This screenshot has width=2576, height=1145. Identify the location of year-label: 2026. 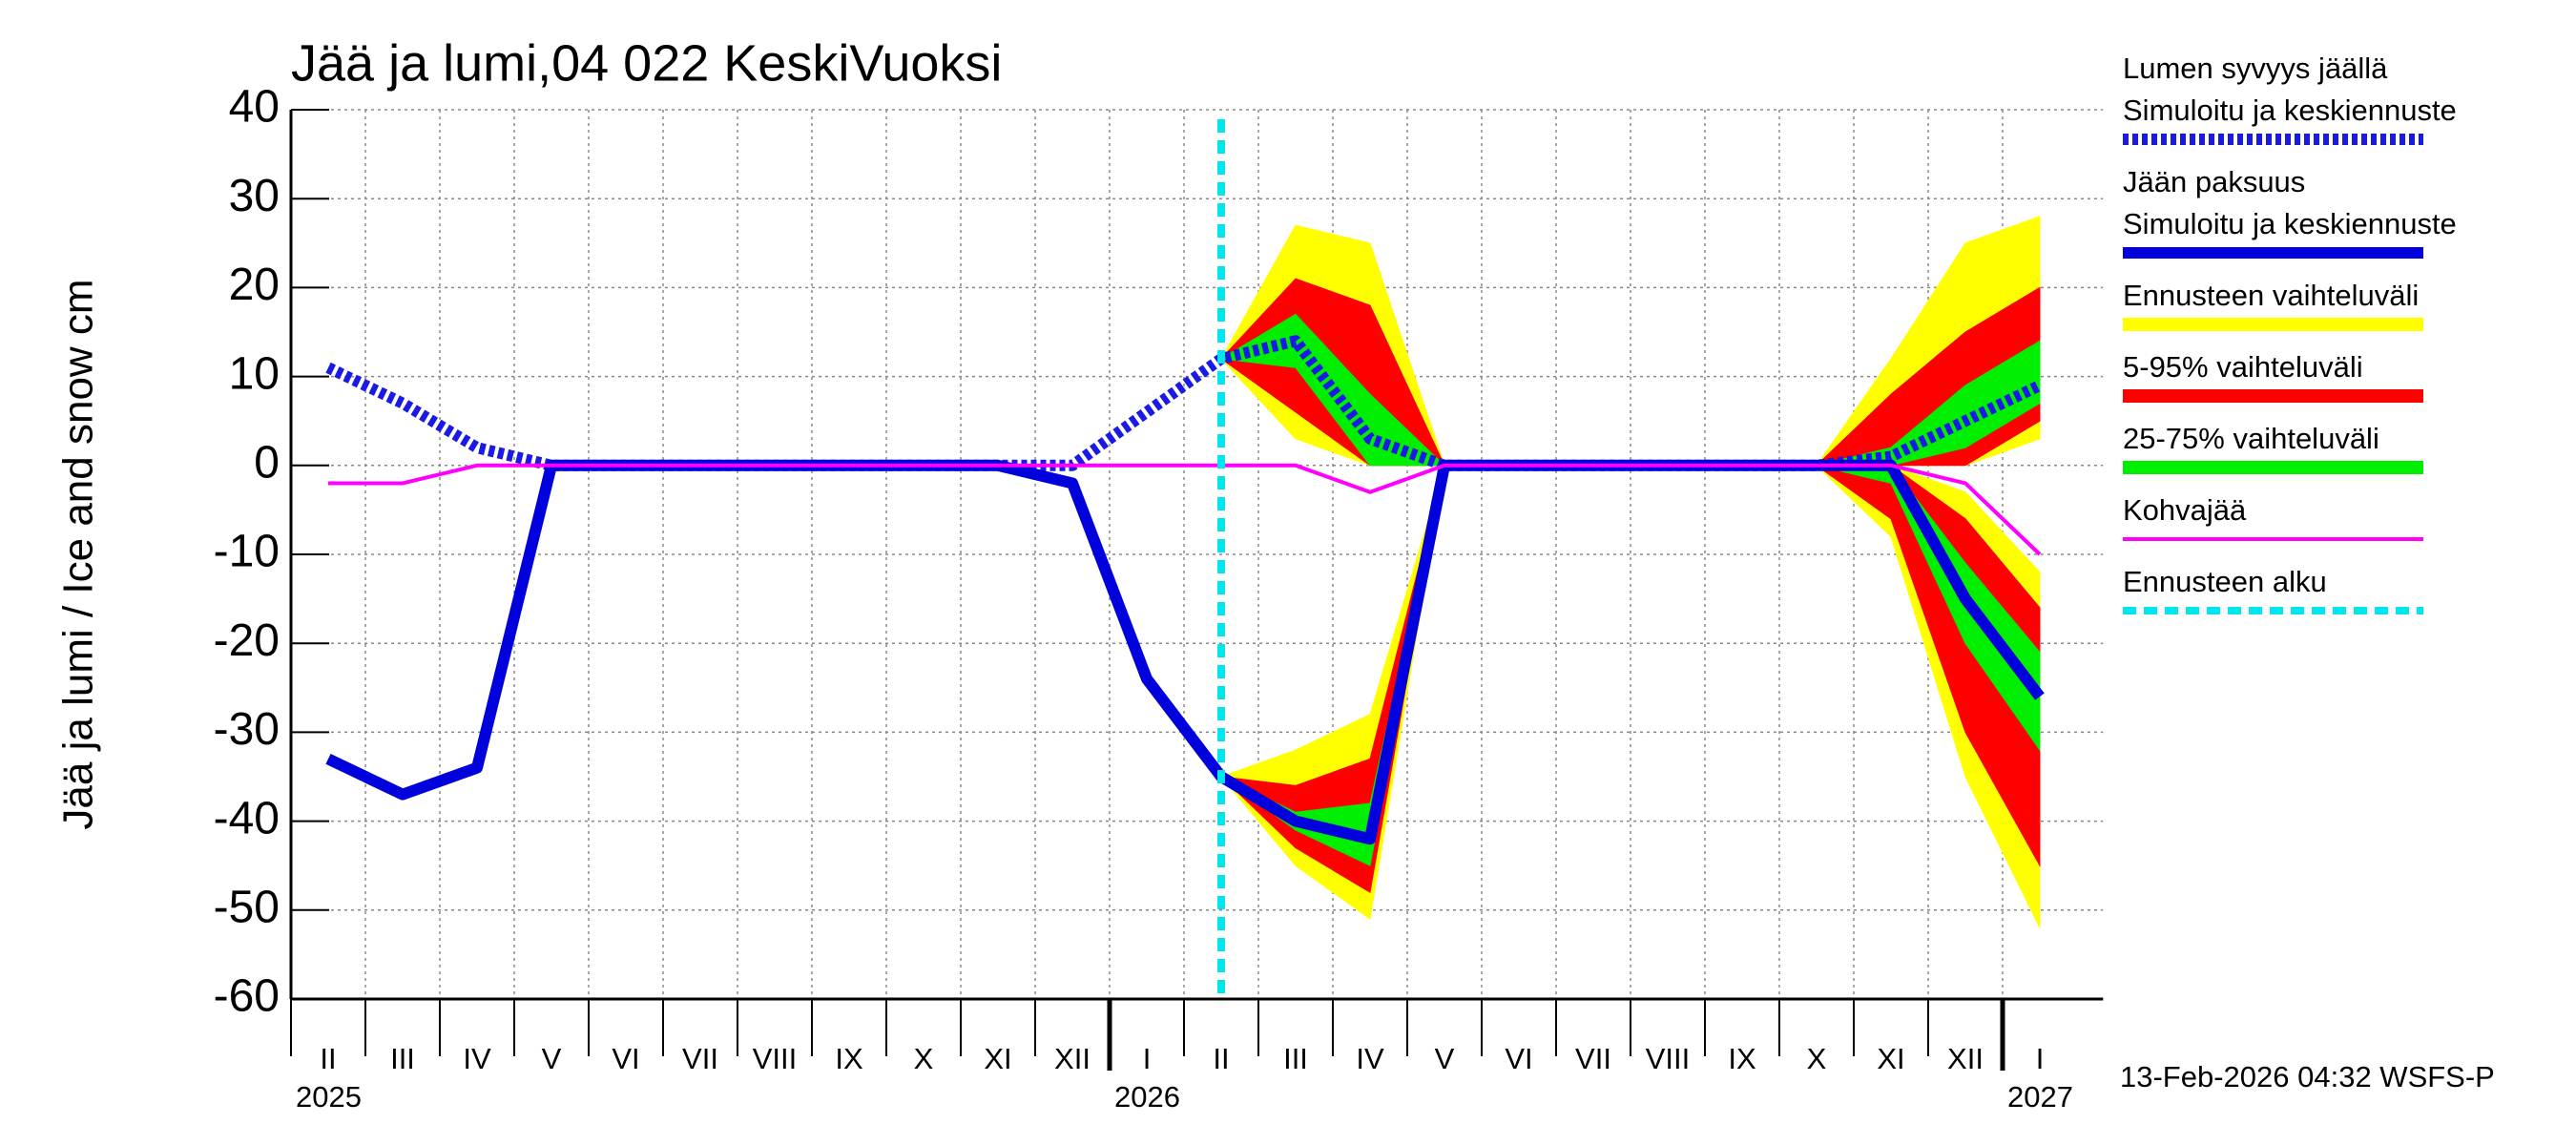
(1147, 1097).